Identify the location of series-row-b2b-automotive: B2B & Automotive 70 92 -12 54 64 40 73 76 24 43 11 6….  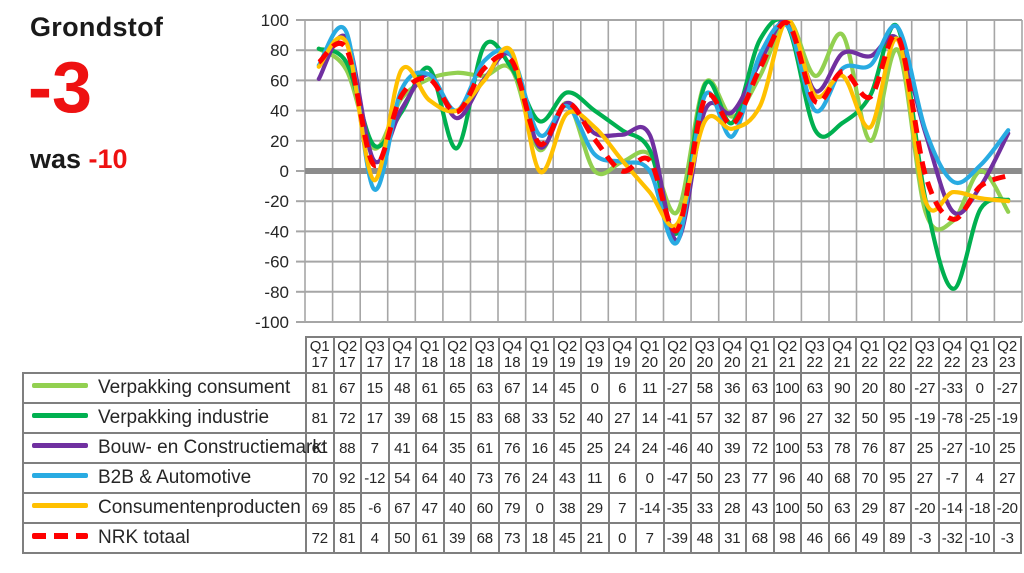
(522, 478).